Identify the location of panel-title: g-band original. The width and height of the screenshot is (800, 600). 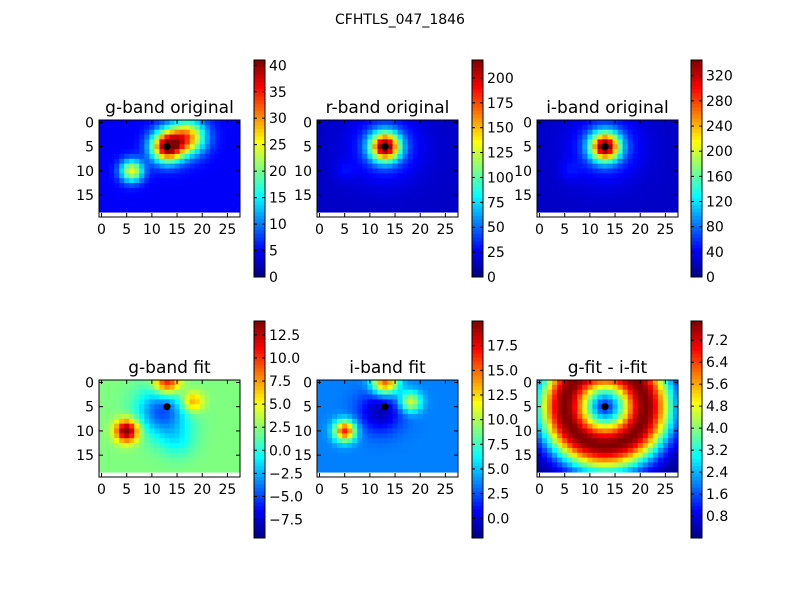
(169, 108).